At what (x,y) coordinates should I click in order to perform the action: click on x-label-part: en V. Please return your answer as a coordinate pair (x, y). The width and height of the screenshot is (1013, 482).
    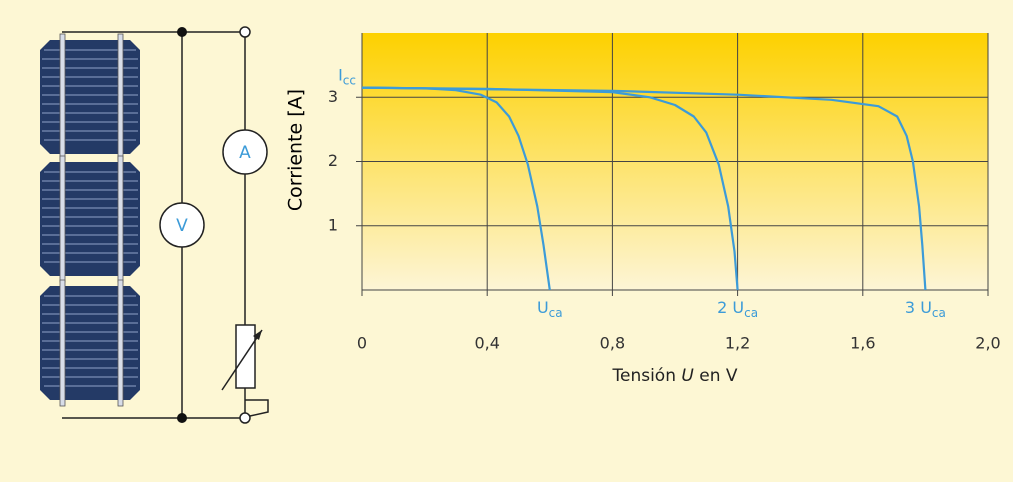
    Looking at the image, I should click on (716, 376).